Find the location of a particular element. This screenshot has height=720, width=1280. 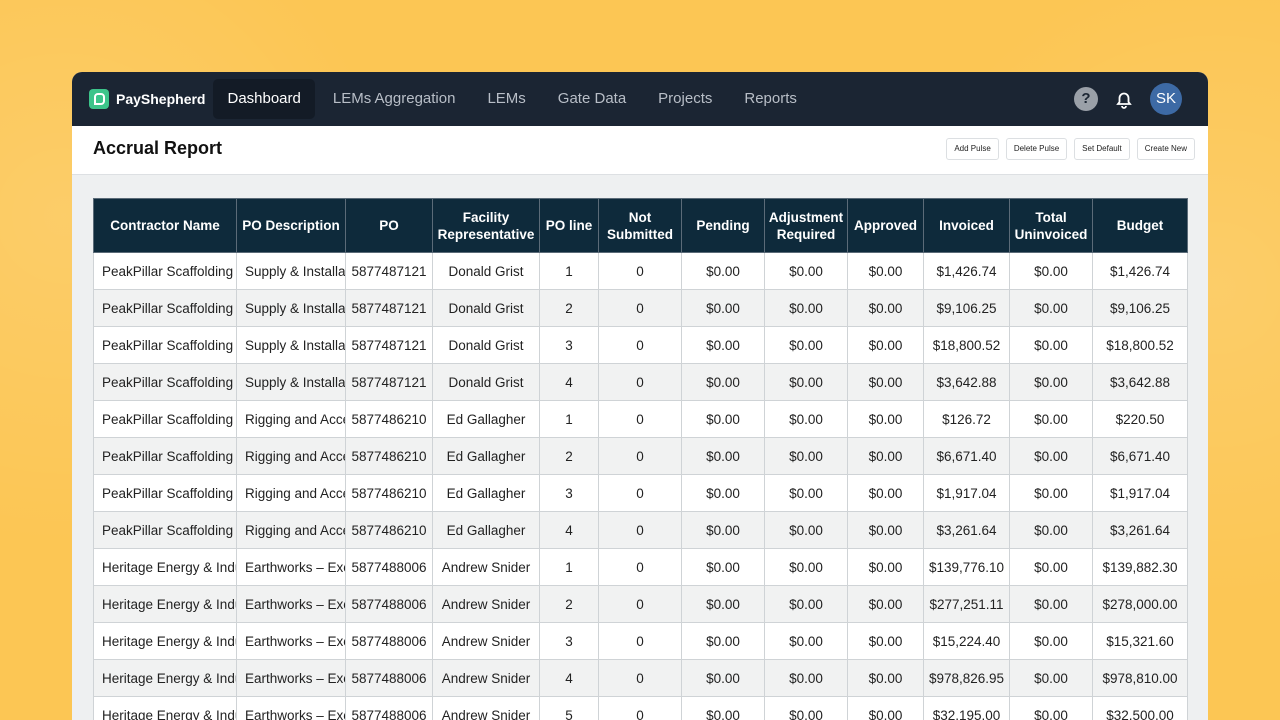

logo: PayShepherd is located at coordinates (147, 99).